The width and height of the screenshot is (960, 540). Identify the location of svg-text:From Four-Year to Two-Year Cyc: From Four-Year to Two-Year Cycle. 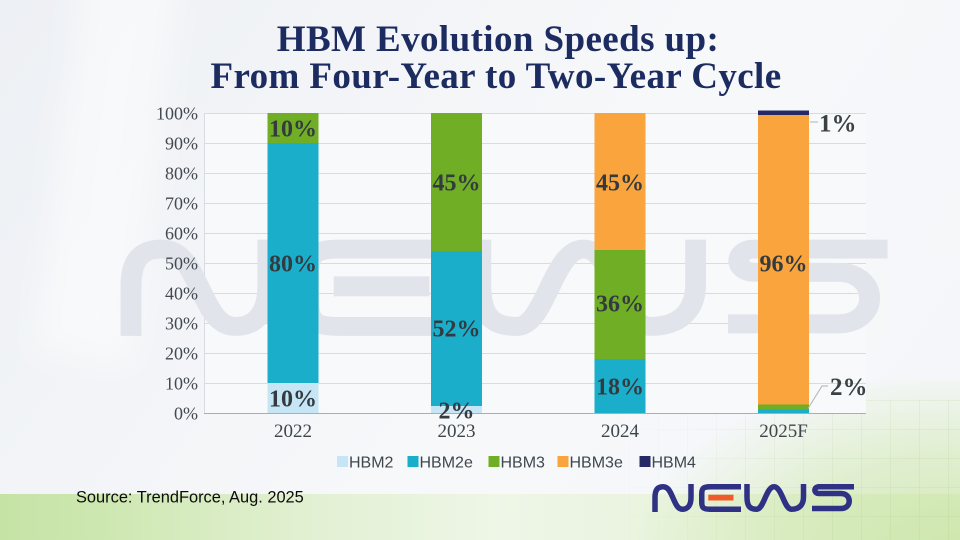
(495, 76).